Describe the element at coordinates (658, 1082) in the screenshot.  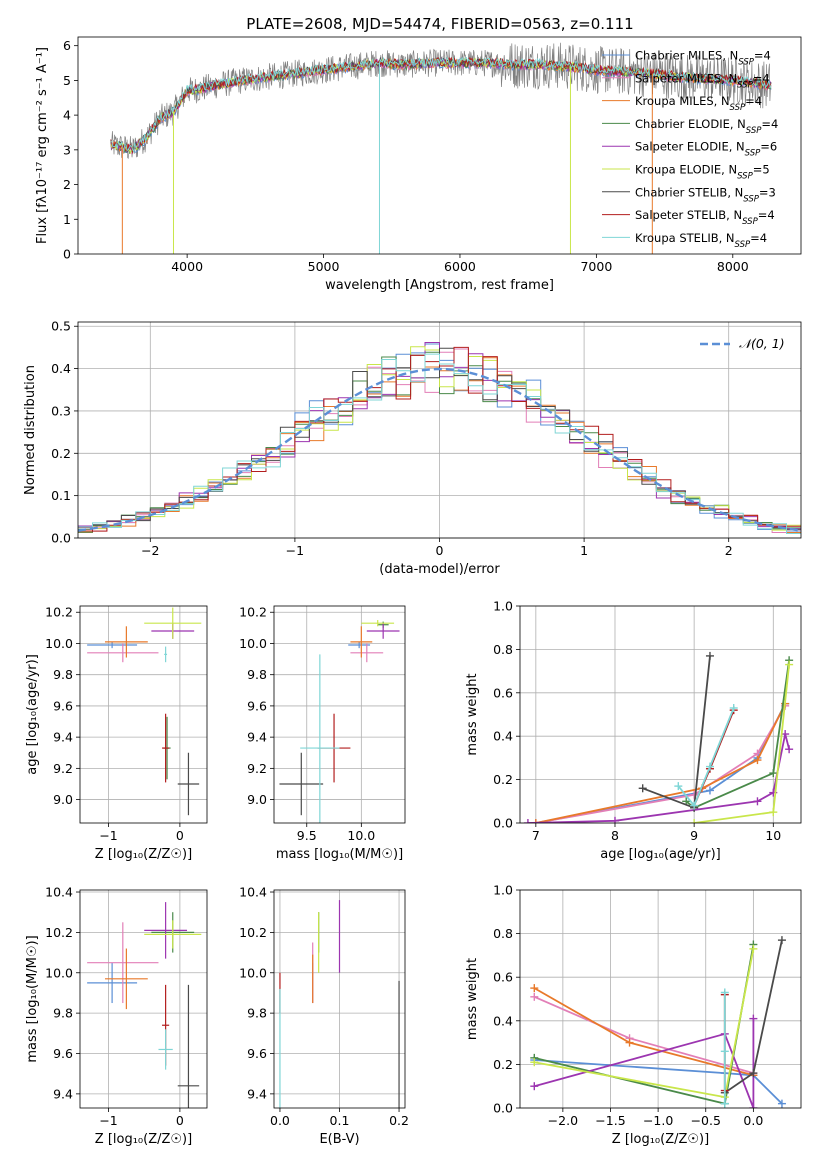
I see `series-line-chabrier-miles` at that location.